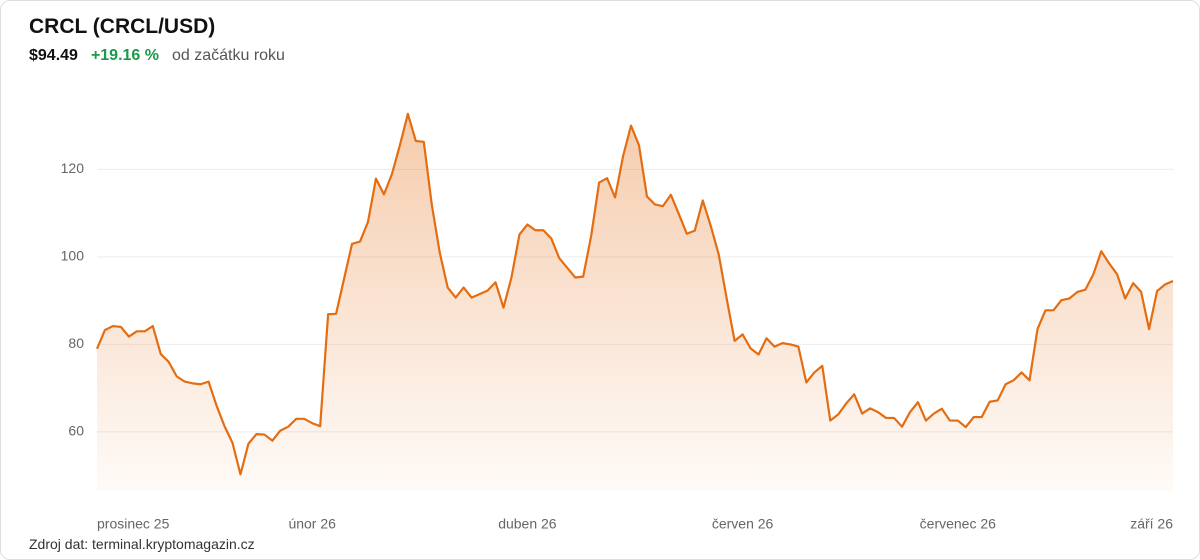 The width and height of the screenshot is (1200, 560). I want to click on x-tick-label: září 26, so click(1151, 523).